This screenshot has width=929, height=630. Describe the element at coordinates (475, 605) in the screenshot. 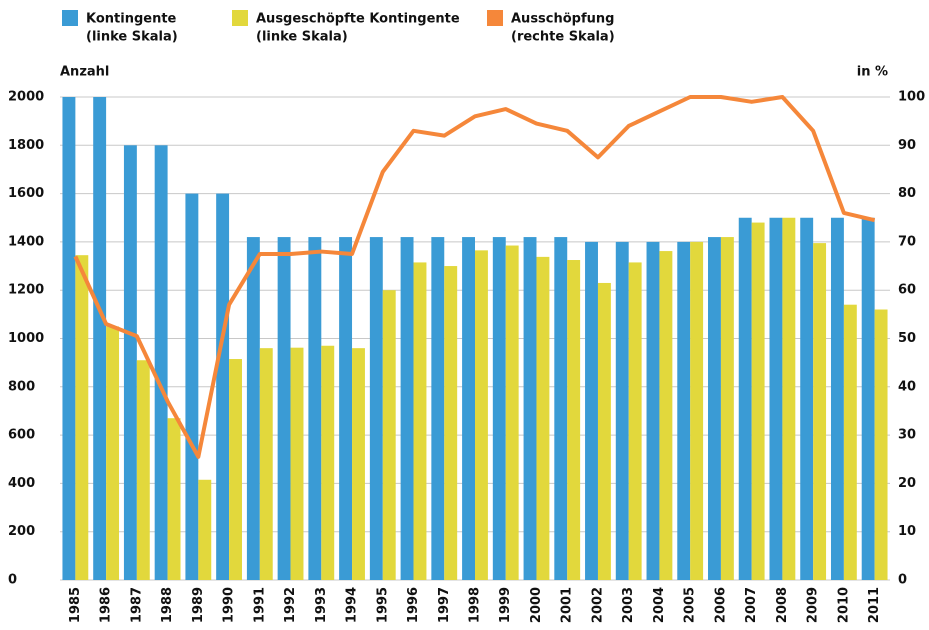

I see `x-tick-label: 1998` at that location.